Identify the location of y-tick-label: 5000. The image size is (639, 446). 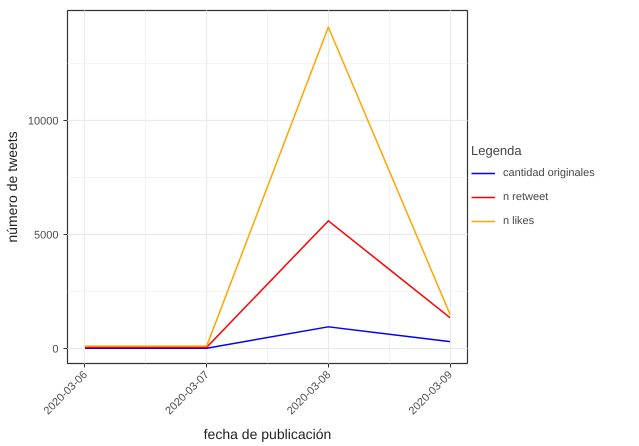
(46, 236).